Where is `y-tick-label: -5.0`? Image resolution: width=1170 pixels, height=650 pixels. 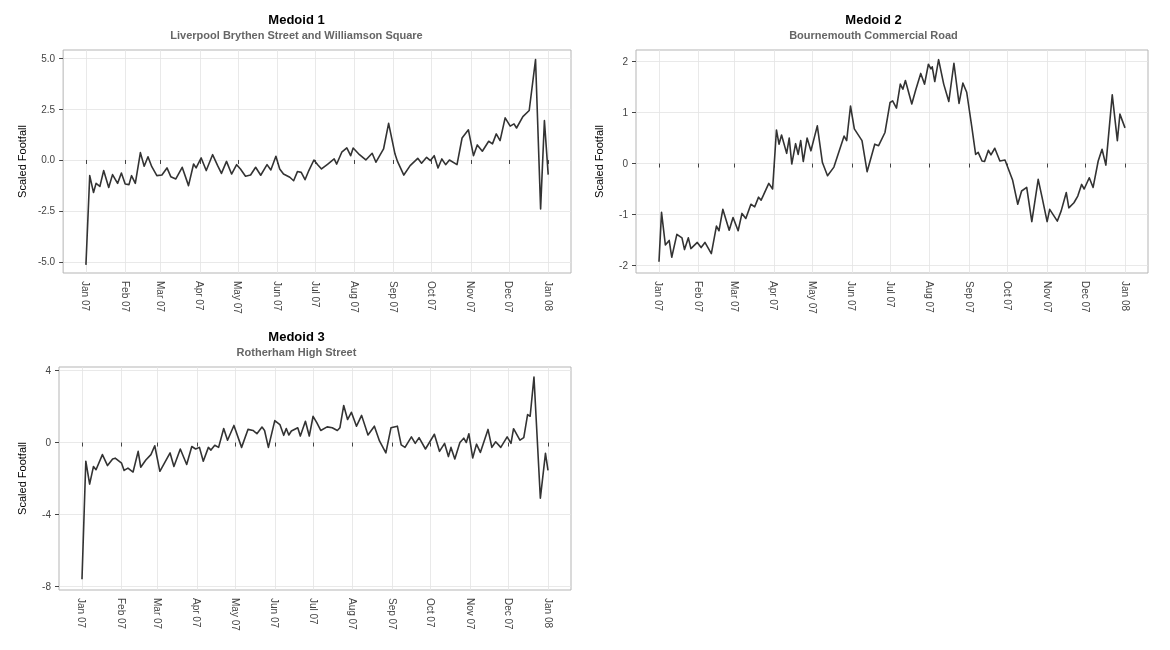
y-tick-label: -5.0 is located at coordinates (46, 262).